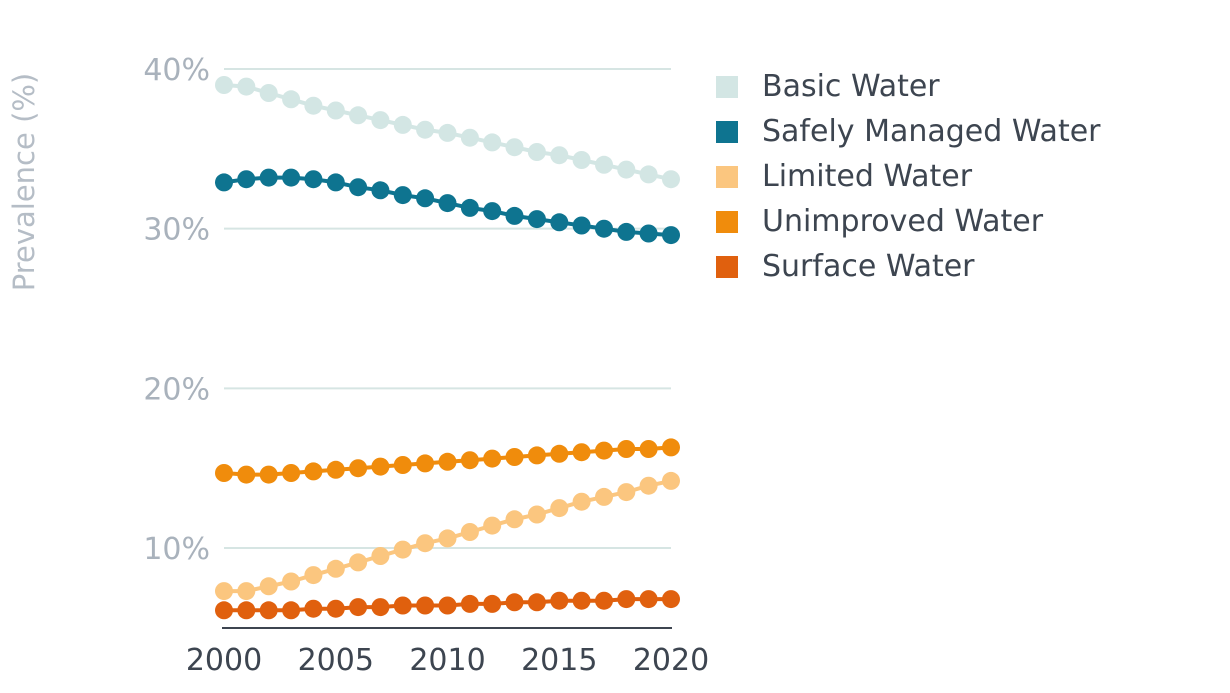 This screenshot has width=1230, height=693. What do you see at coordinates (425, 463) in the screenshot?
I see `point-unimproved-water-2009` at bounding box center [425, 463].